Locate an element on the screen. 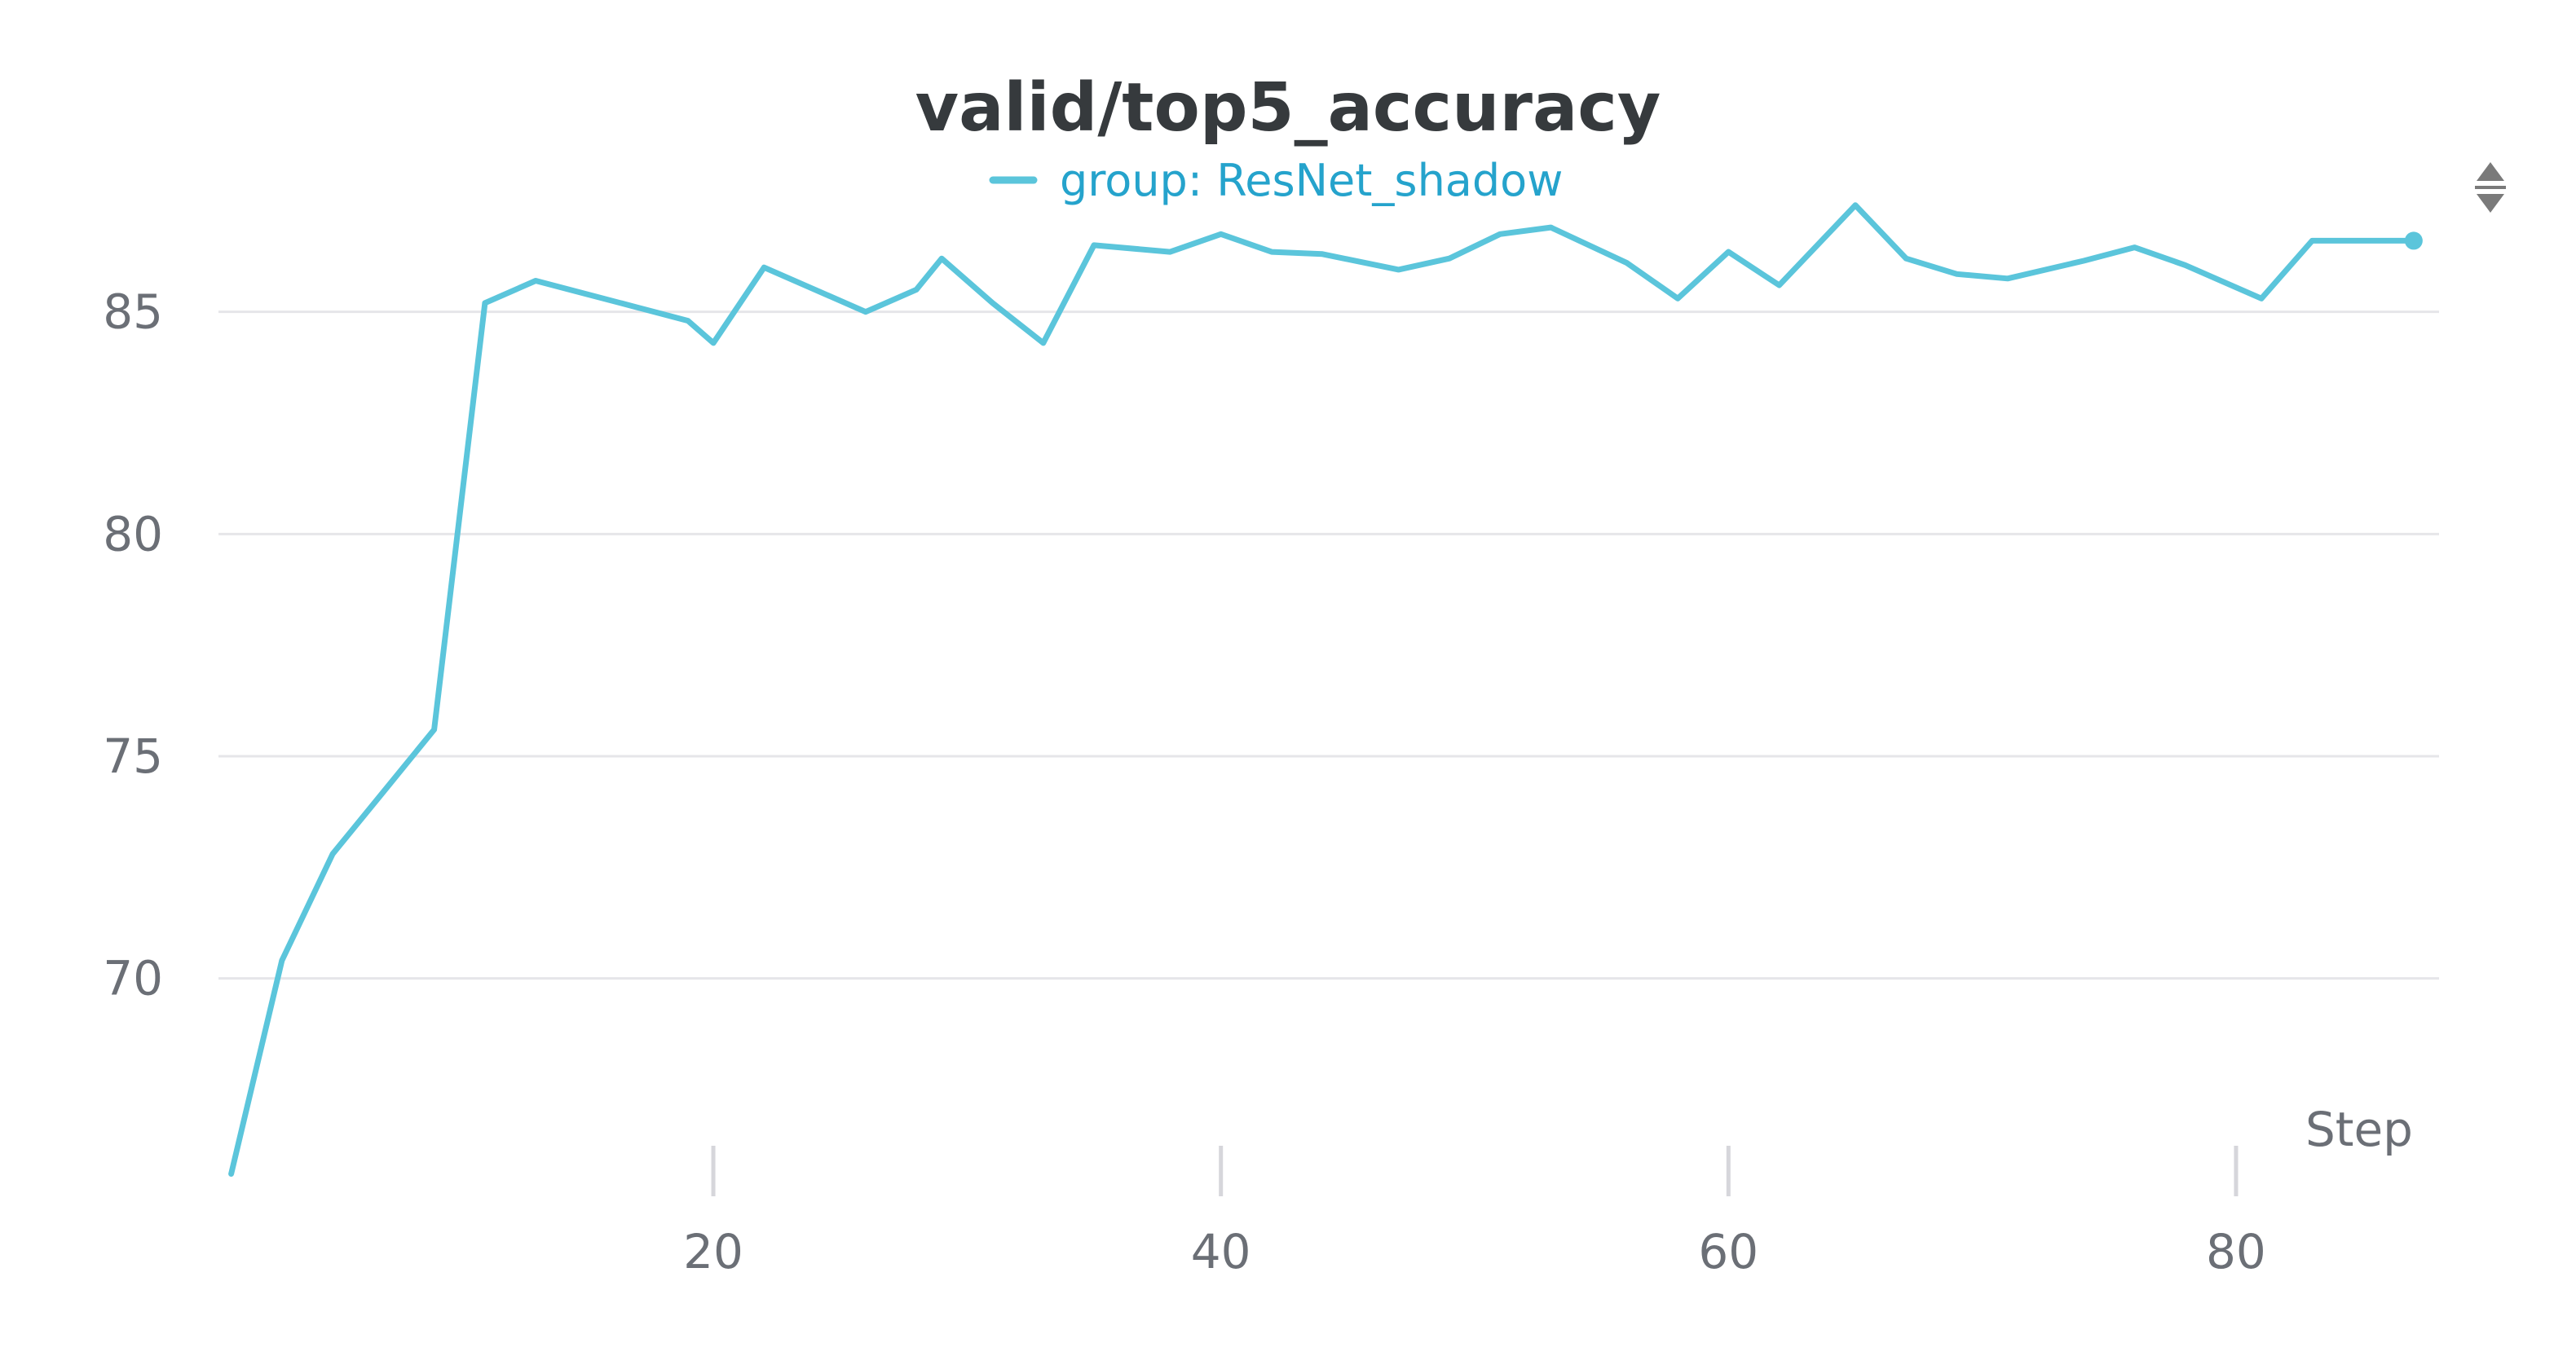  y-tick-label: 85 is located at coordinates (133, 312).